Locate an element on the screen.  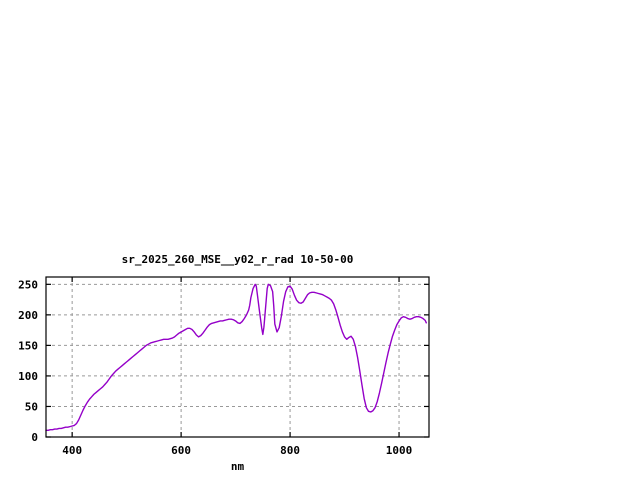
y-tick-label: 100 is located at coordinates (28, 376).